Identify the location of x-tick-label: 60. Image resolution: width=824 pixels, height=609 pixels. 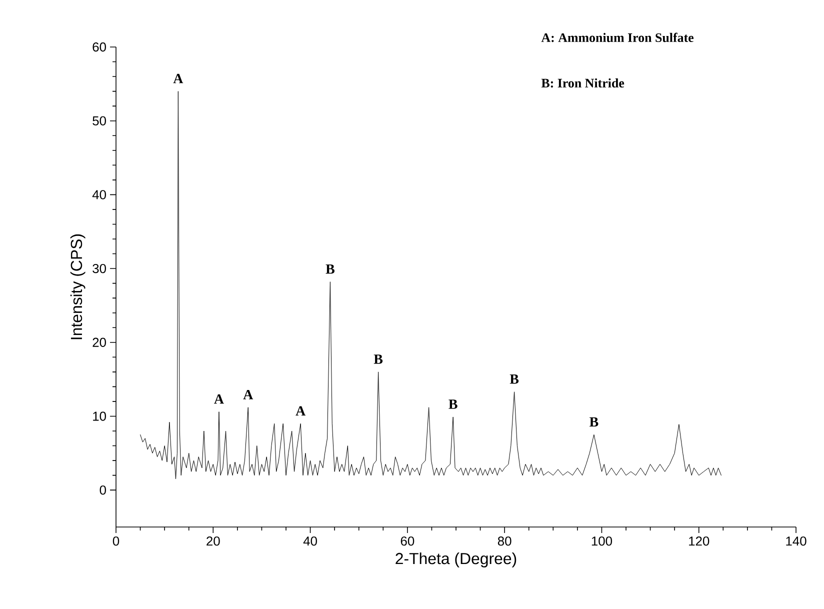
(407, 541).